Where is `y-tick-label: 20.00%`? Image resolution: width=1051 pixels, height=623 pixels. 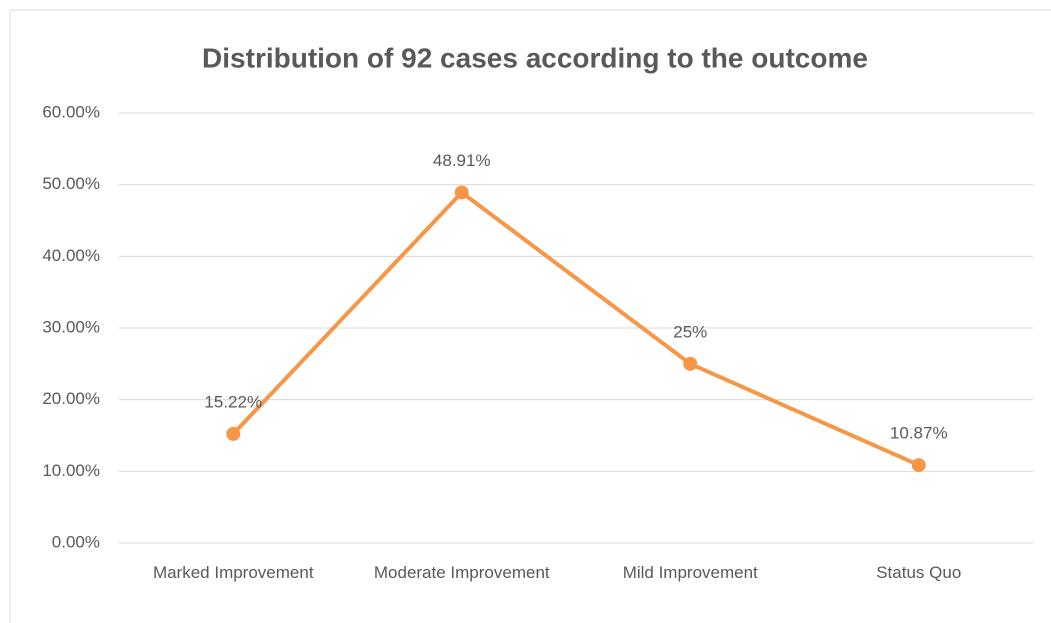 y-tick-label: 20.00% is located at coordinates (71, 398).